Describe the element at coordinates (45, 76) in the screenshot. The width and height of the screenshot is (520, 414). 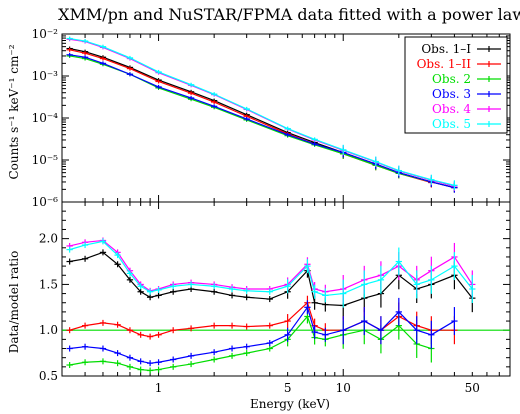
I see `y-tick-label: 10⁻³` at that location.